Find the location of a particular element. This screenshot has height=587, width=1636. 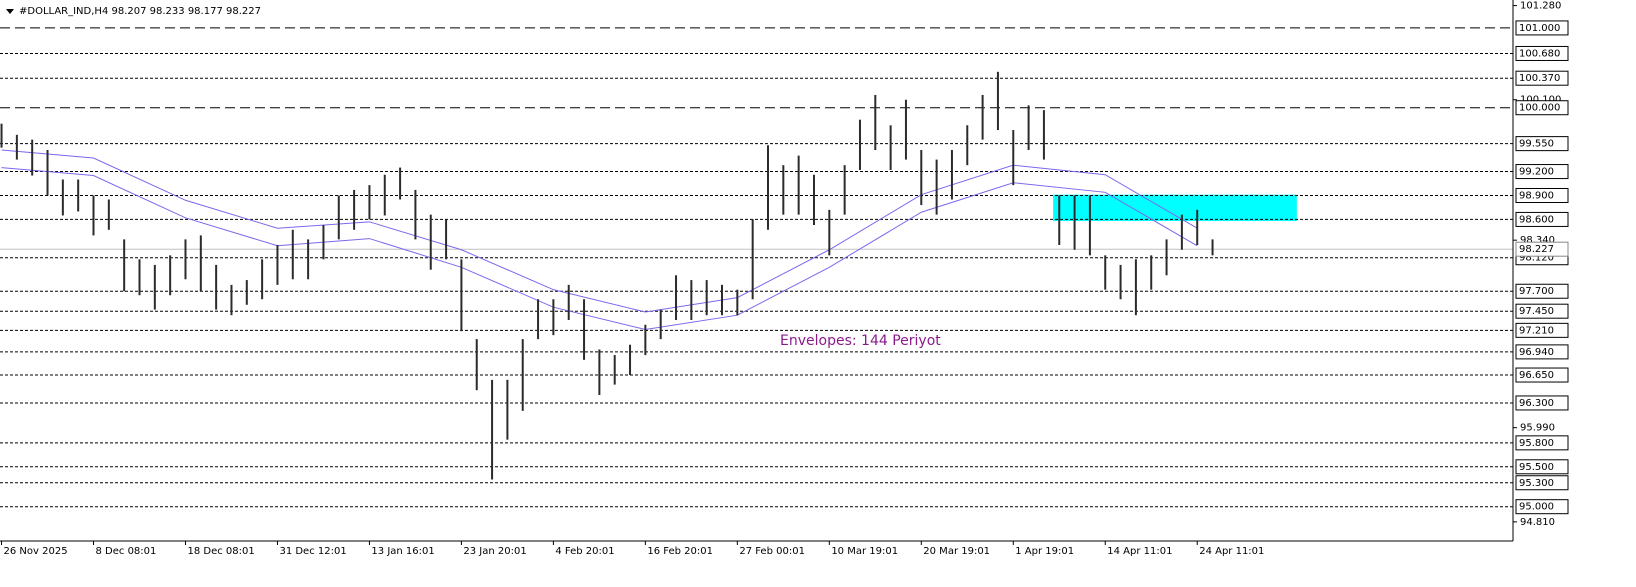

current-price-label: 98.227 is located at coordinates (1536, 249).